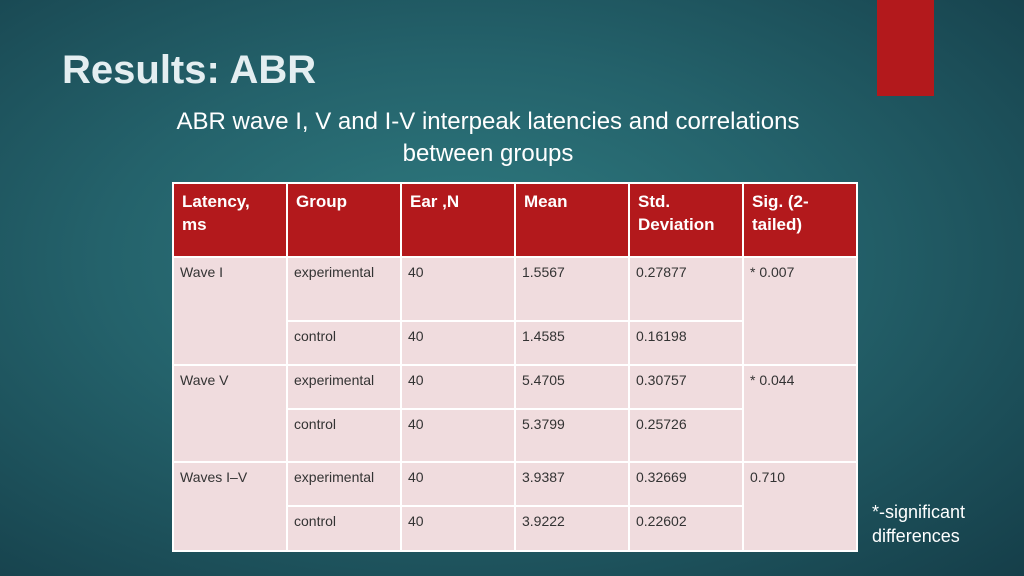 The width and height of the screenshot is (1024, 576). I want to click on mean-cell: 1.5567, so click(572, 289).